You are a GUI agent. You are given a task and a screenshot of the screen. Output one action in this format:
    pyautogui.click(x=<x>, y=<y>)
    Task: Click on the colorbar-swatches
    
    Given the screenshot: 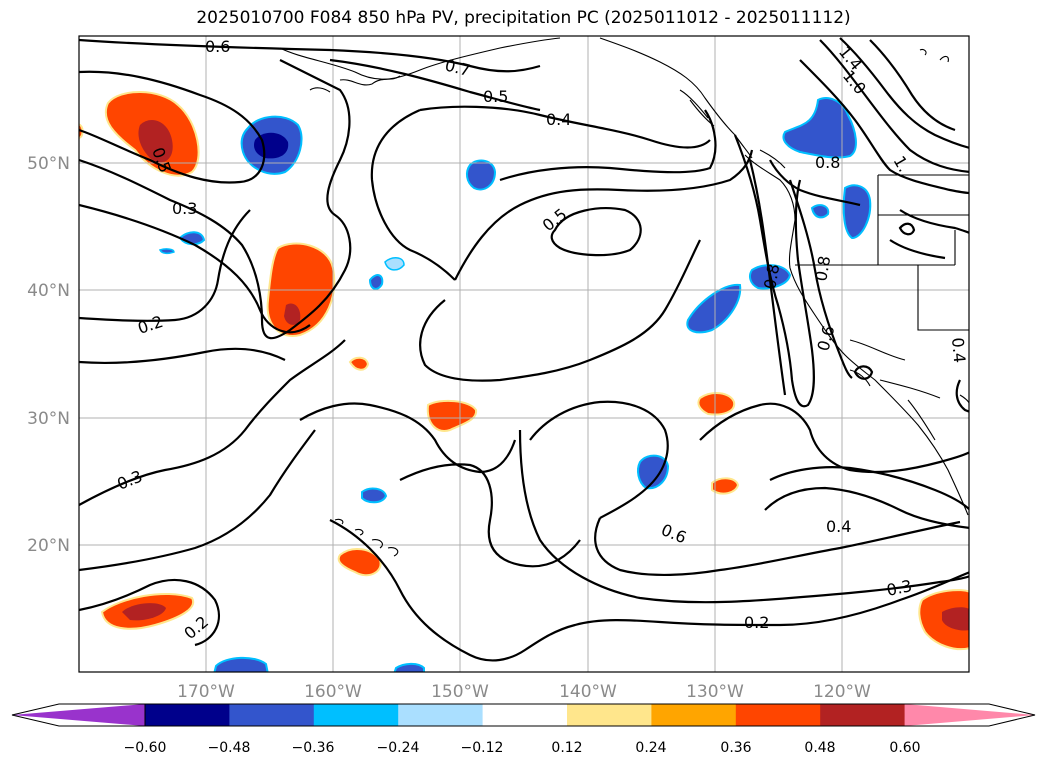 What is the action you would take?
    pyautogui.click(x=523, y=715)
    